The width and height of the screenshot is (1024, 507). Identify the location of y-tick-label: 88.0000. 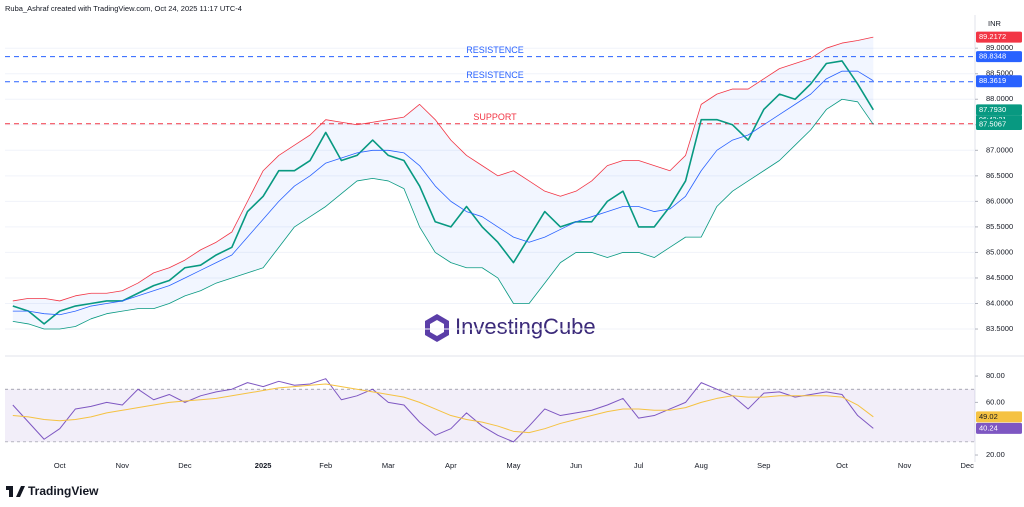
(999, 98).